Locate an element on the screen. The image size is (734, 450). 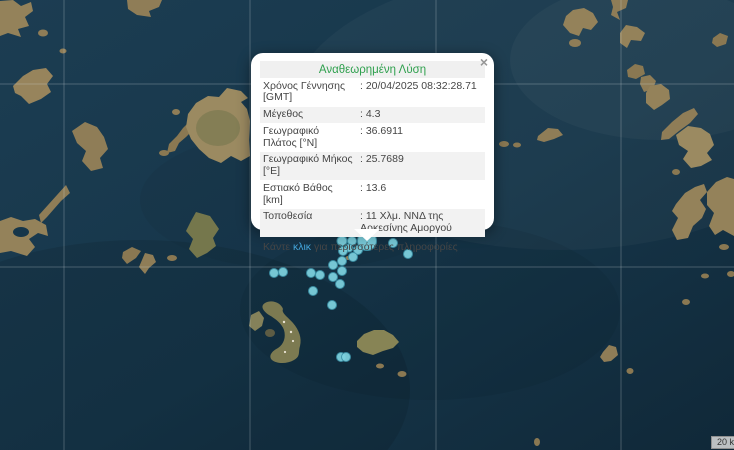
map-scale-label: 20 km is located at coordinates (725, 442).